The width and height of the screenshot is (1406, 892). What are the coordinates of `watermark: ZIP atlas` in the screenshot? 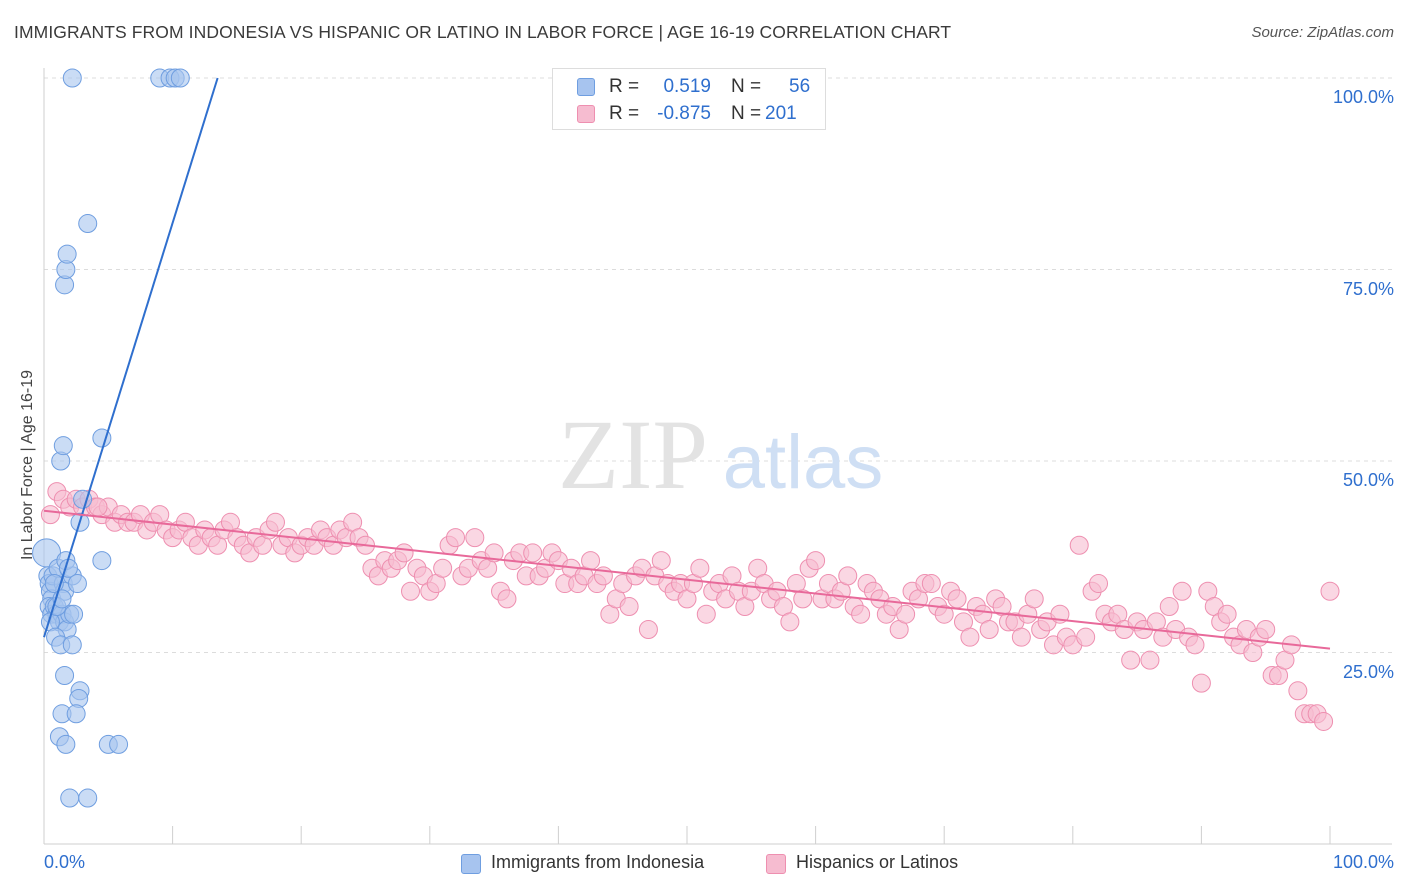 It's located at (720, 454).